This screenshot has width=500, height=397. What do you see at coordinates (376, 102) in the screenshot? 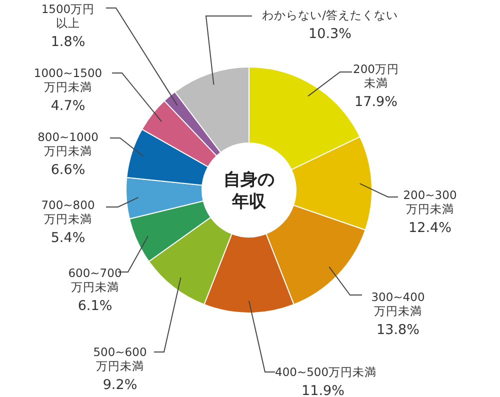
I see `data-label: 17.9%` at bounding box center [376, 102].